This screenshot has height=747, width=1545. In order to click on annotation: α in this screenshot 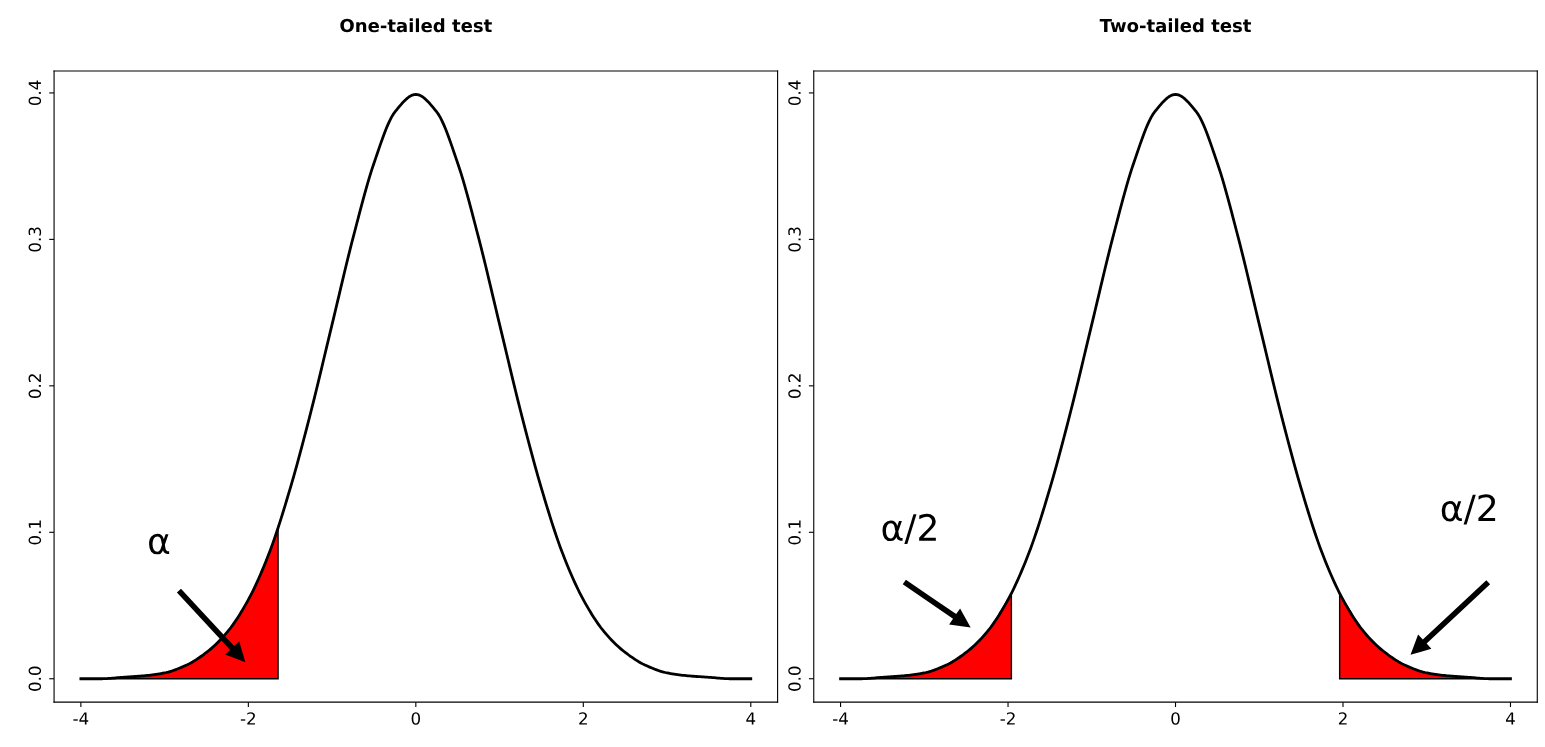, I will do `click(159, 544)`.